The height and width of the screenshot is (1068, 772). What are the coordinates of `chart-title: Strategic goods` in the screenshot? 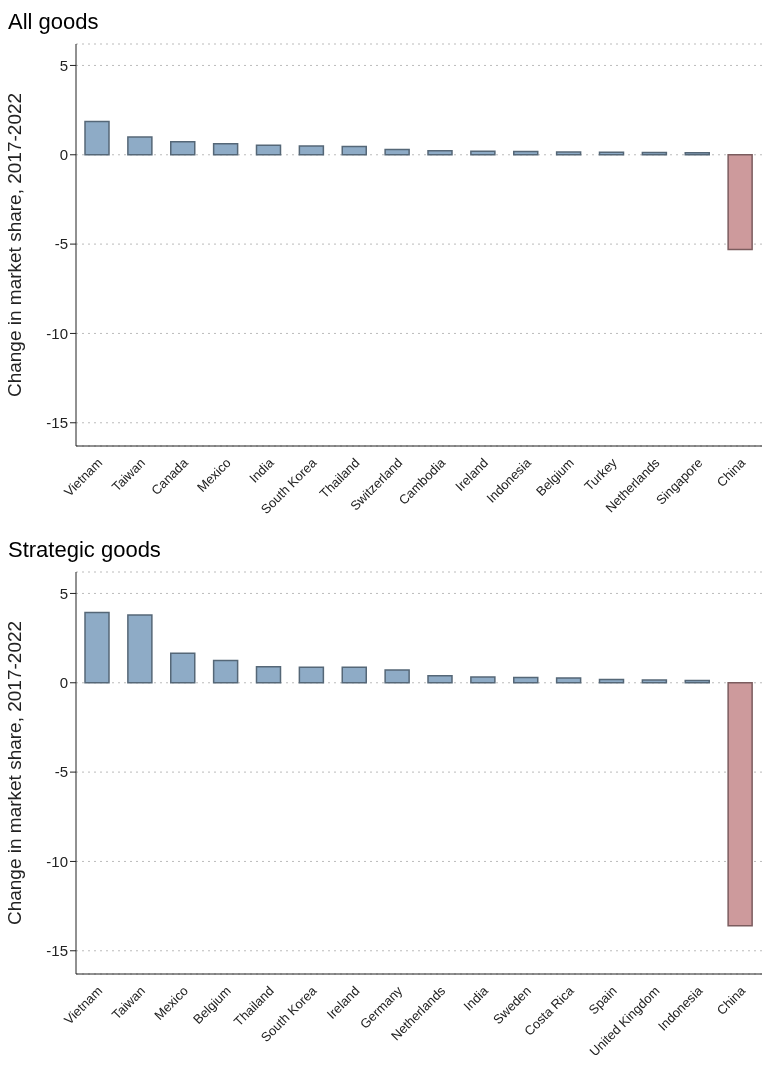 It's located at (85, 550).